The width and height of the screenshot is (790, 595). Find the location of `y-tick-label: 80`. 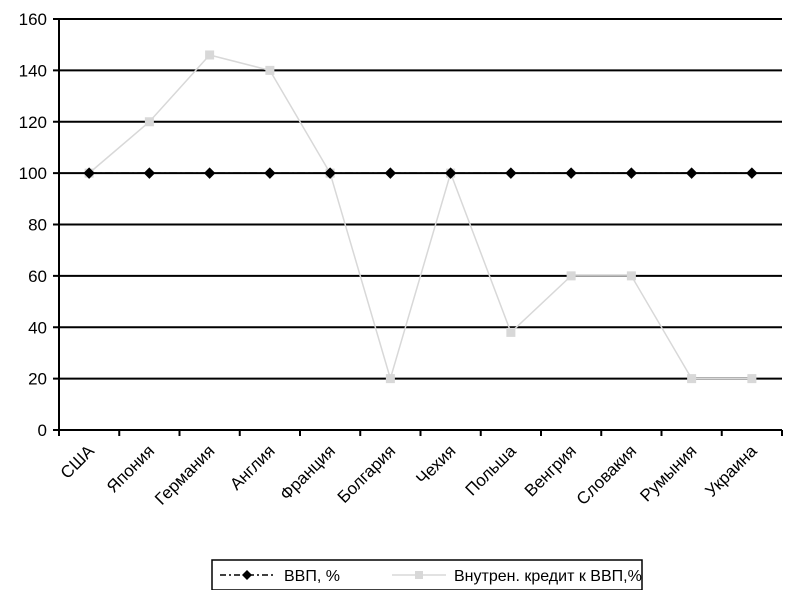

y-tick-label: 80 is located at coordinates (37, 225).